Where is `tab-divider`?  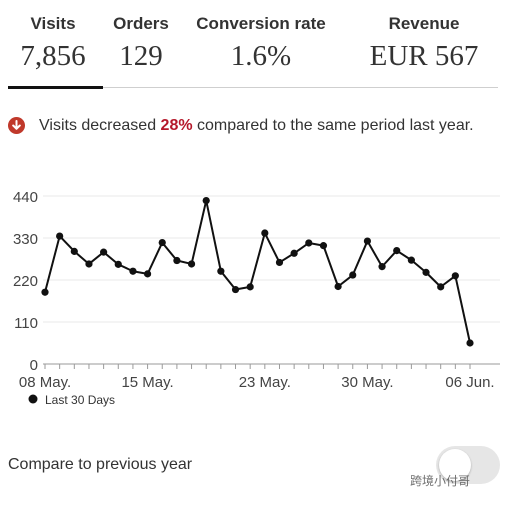
tab-divider is located at coordinates (253, 87).